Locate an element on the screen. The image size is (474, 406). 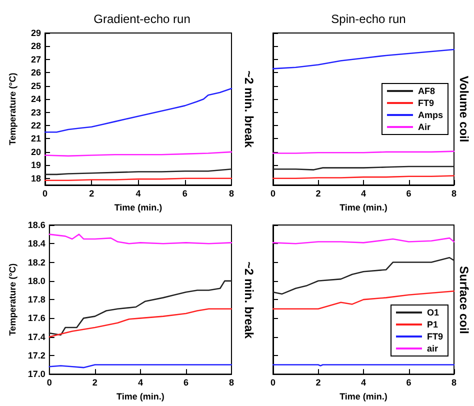
y-tick-label: 18.6 is located at coordinates (37, 225).